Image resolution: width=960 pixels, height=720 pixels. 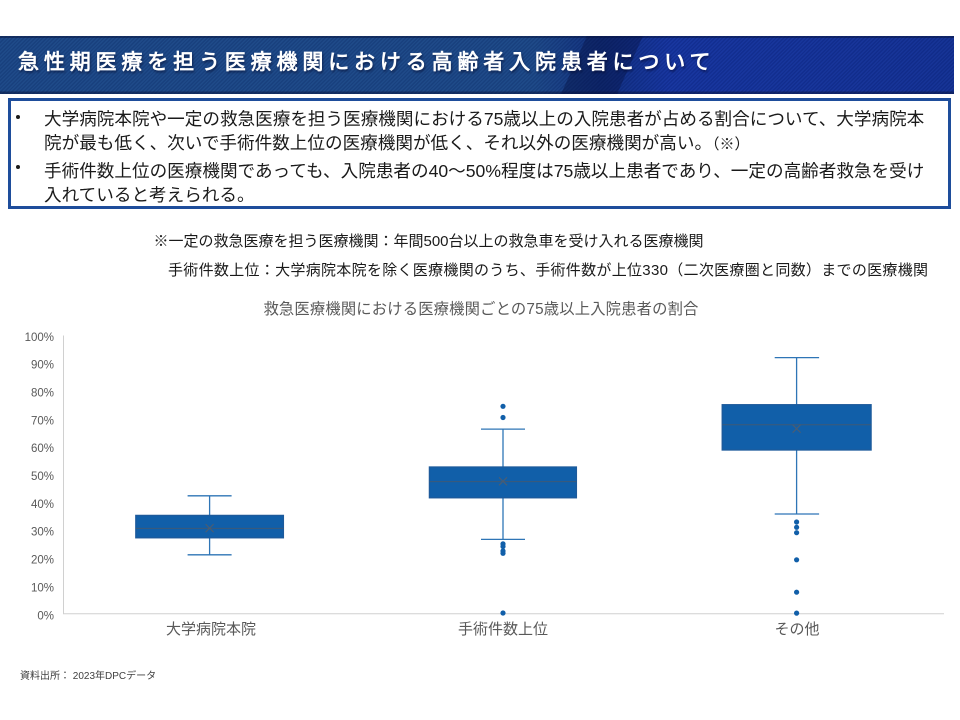 What do you see at coordinates (42, 449) in the screenshot?
I see `svg-text: 60%` at bounding box center [42, 449].